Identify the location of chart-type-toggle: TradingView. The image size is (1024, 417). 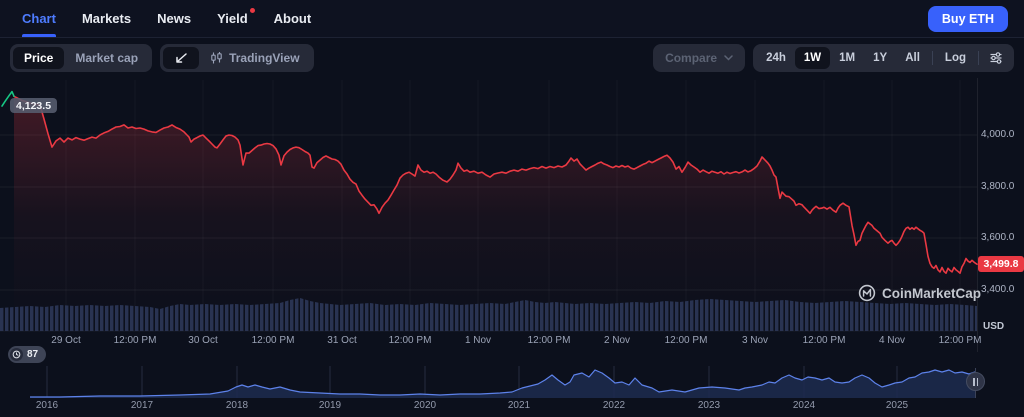
(237, 58).